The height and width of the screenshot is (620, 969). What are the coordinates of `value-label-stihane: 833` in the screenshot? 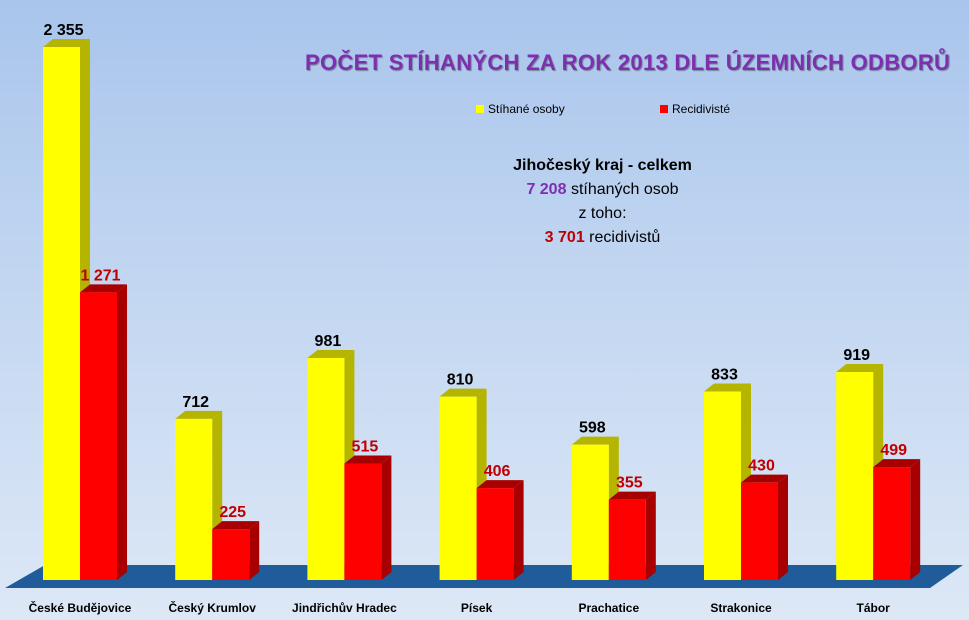 It's located at (724, 374).